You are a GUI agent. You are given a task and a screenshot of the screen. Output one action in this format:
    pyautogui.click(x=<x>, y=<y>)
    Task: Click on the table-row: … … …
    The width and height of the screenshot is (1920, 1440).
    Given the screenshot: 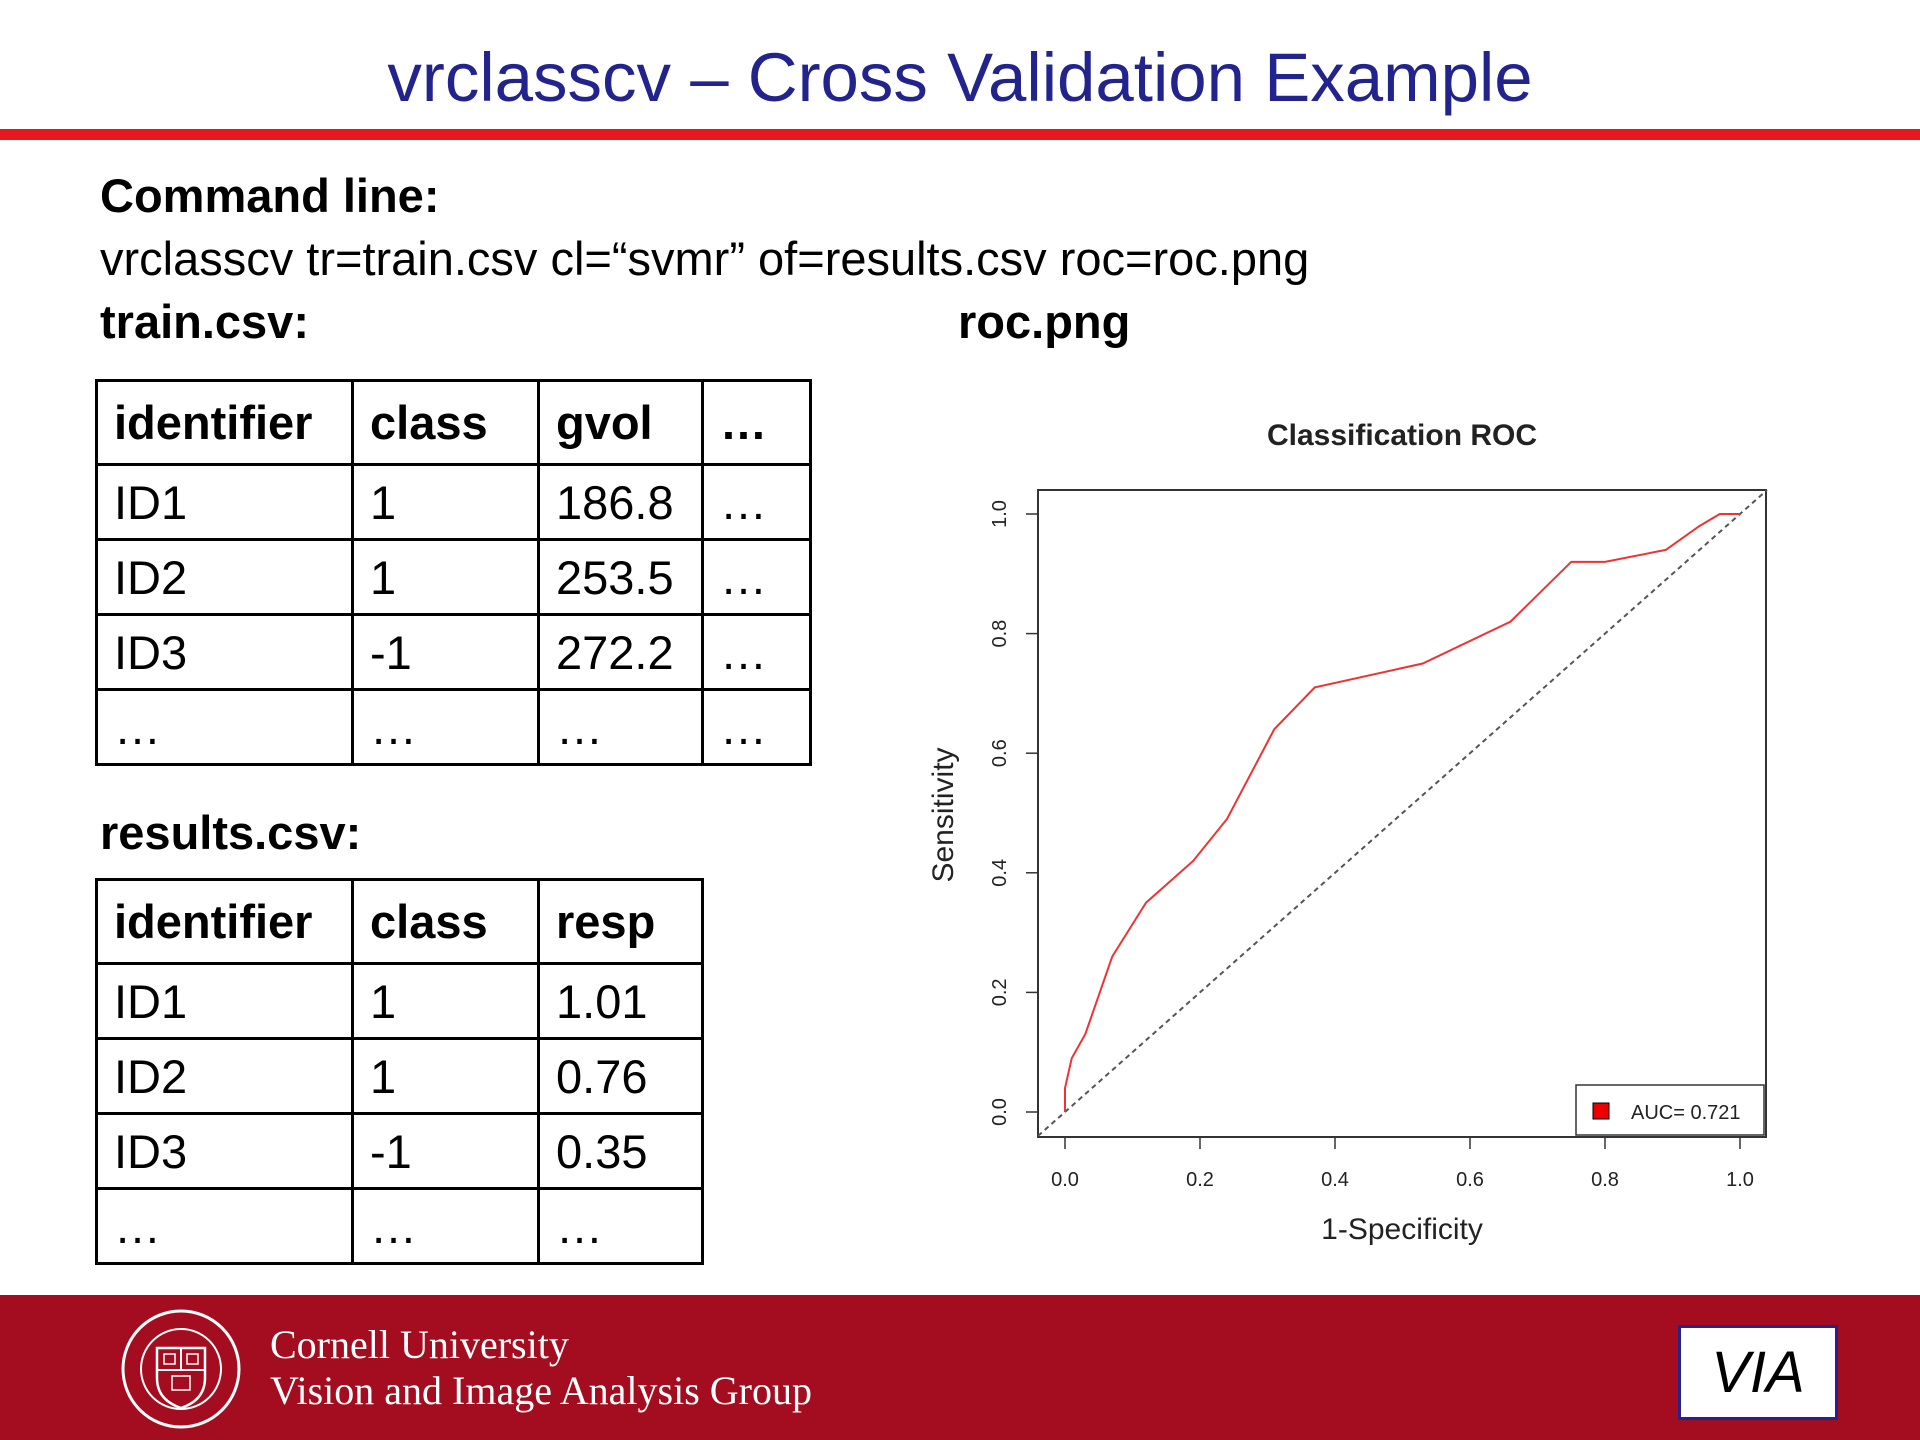 What is the action you would take?
    pyautogui.click(x=399, y=1226)
    